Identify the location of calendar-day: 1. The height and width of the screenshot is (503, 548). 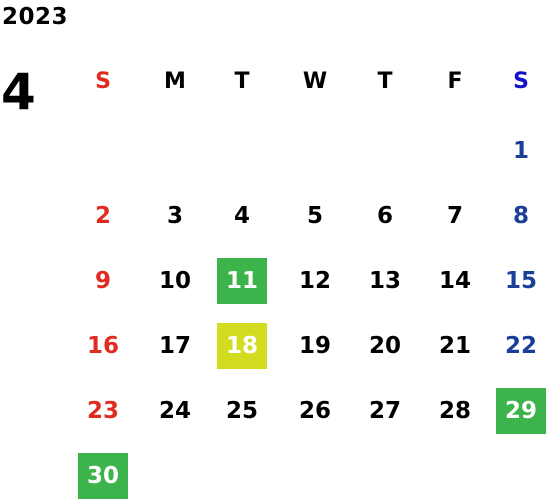
(520, 151).